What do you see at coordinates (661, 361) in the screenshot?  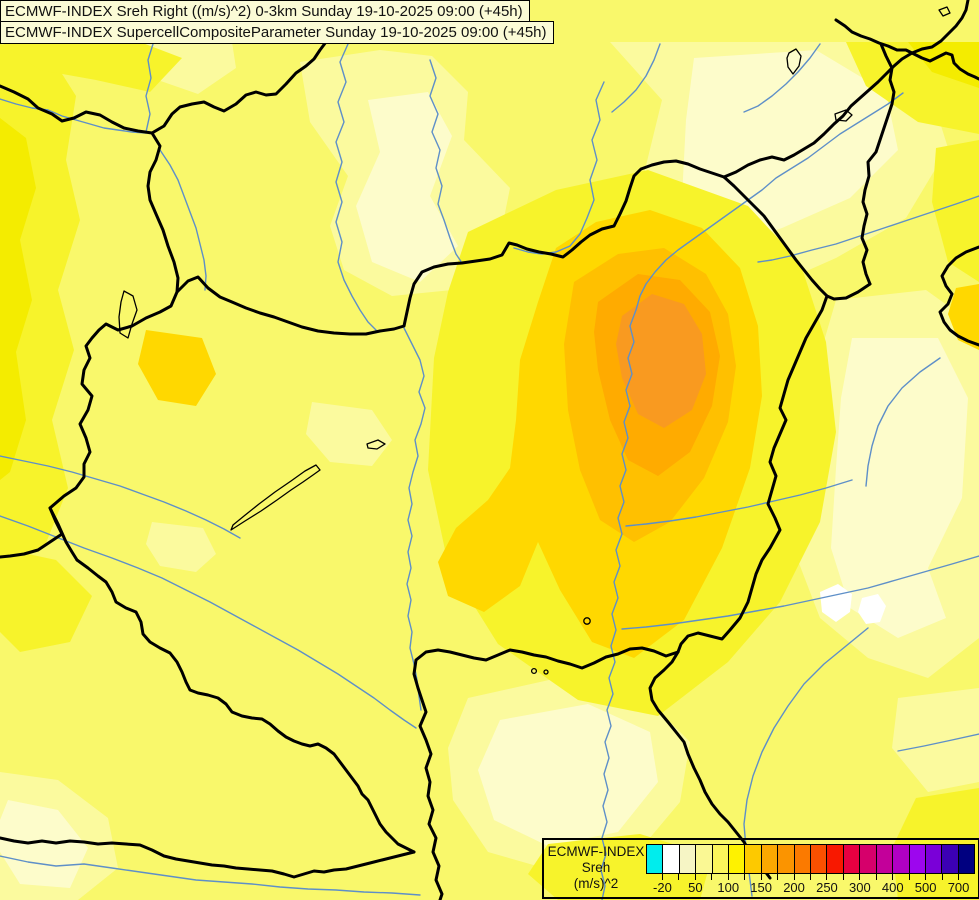 I see `contour-fill-orange` at bounding box center [661, 361].